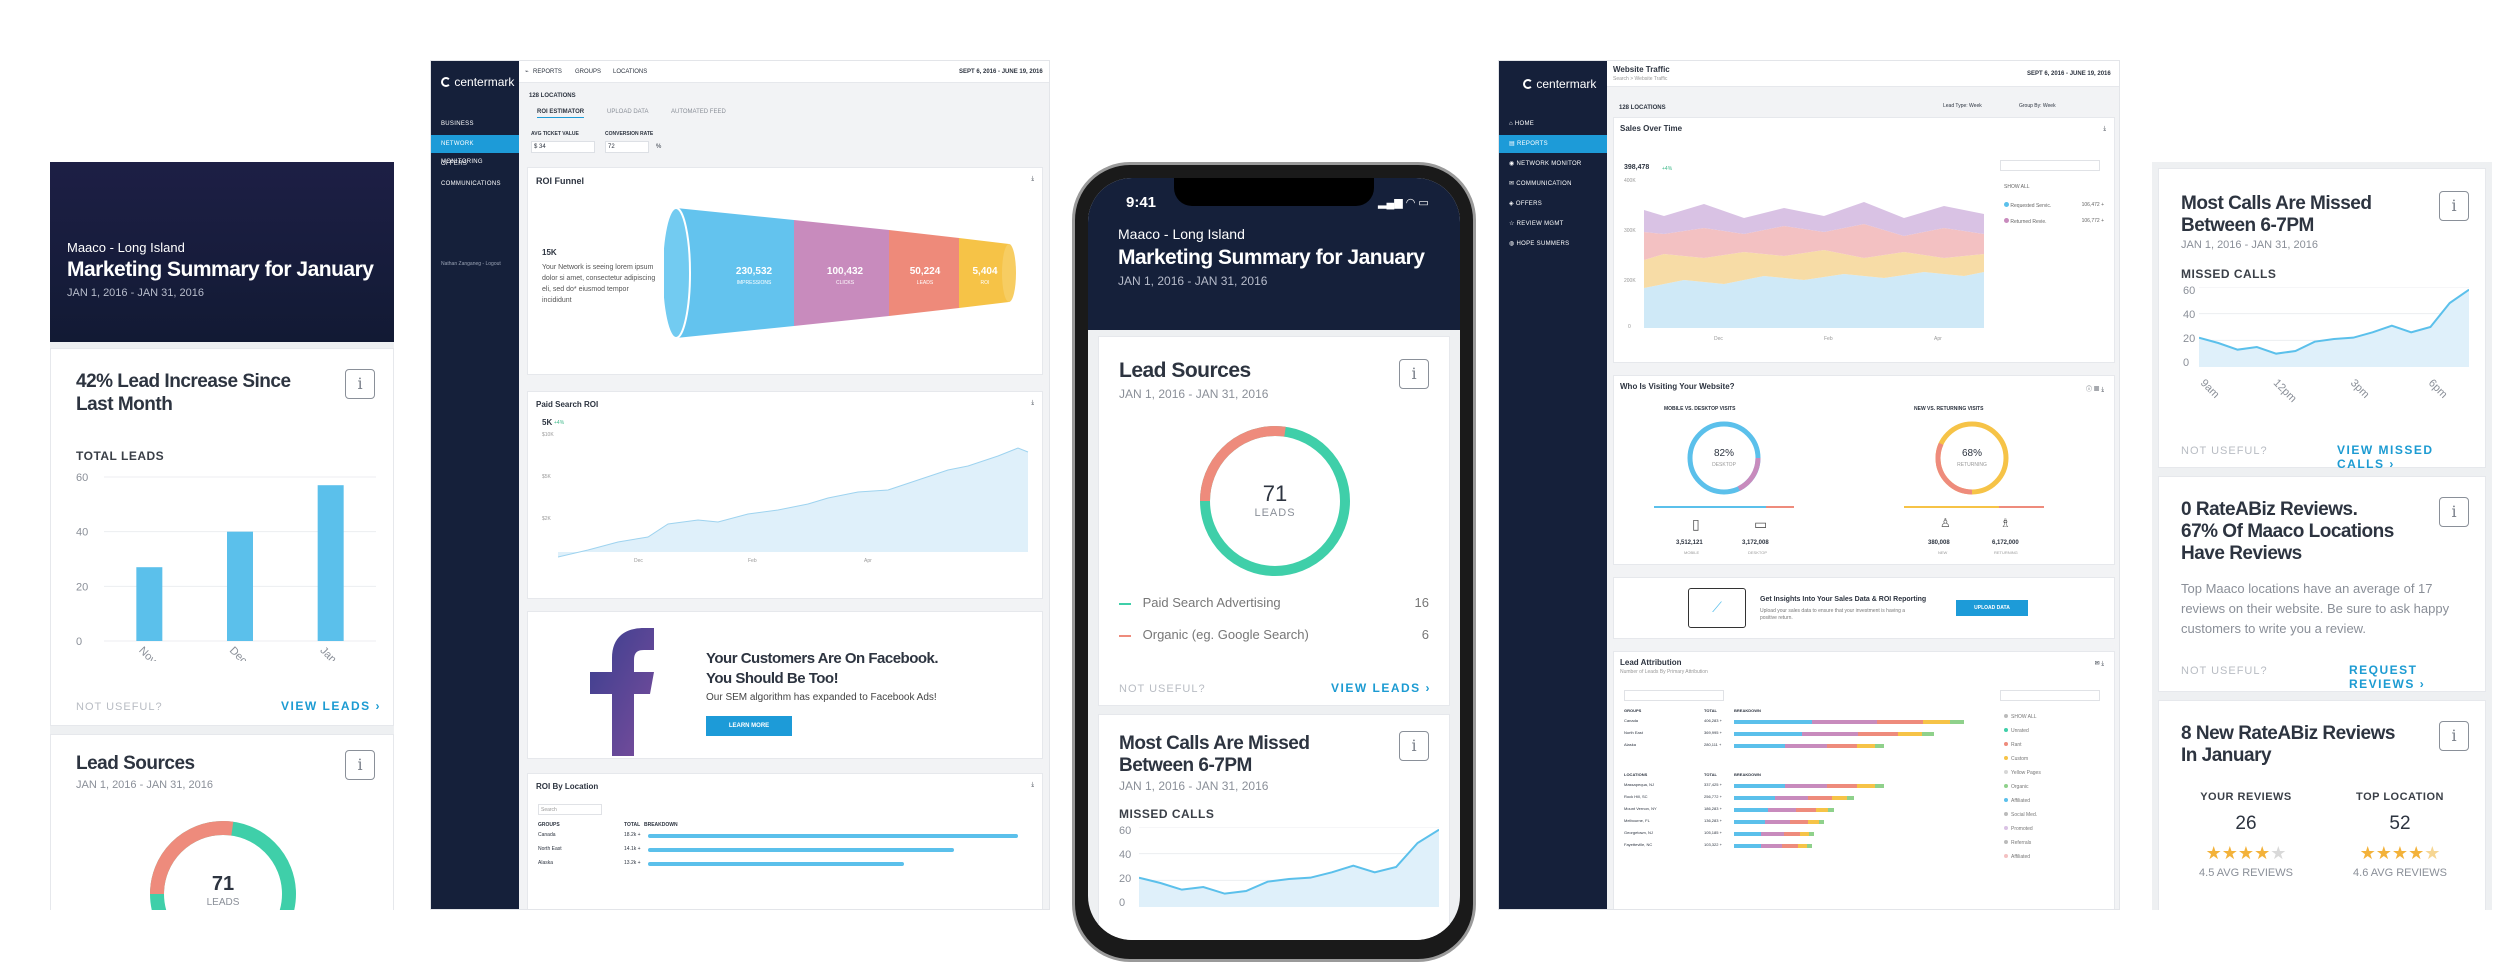 The image size is (2500, 963). I want to click on sidebar-item-business-intelligence: BUSINESS INTELLIGENCE, so click(464, 133).